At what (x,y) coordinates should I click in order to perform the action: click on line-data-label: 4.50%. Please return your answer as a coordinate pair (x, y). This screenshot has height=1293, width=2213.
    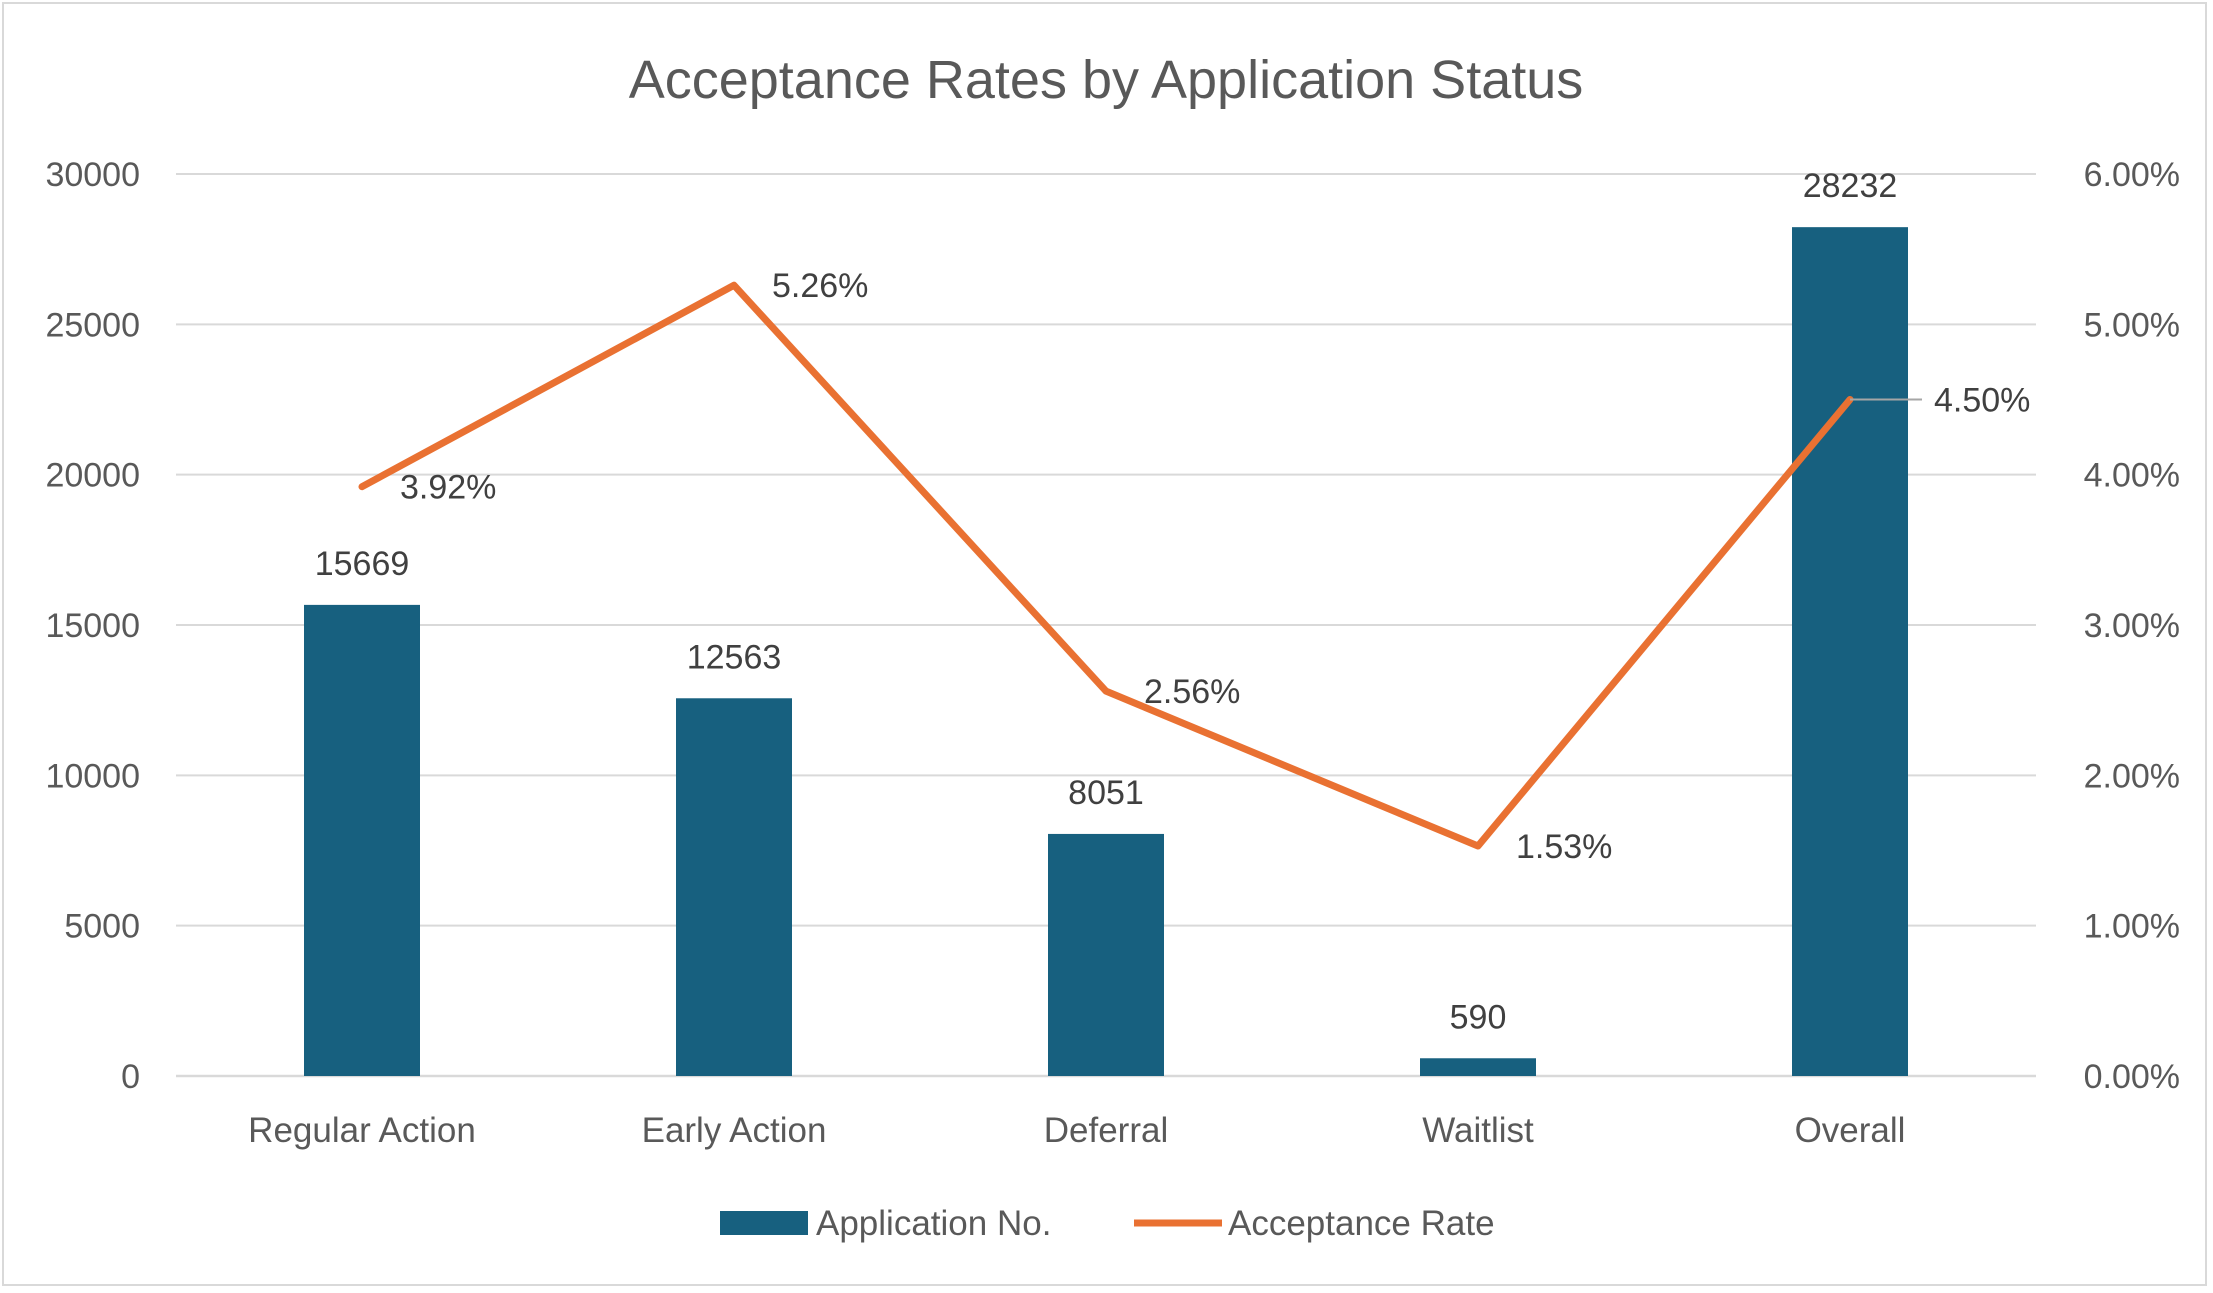
    Looking at the image, I should click on (1982, 401).